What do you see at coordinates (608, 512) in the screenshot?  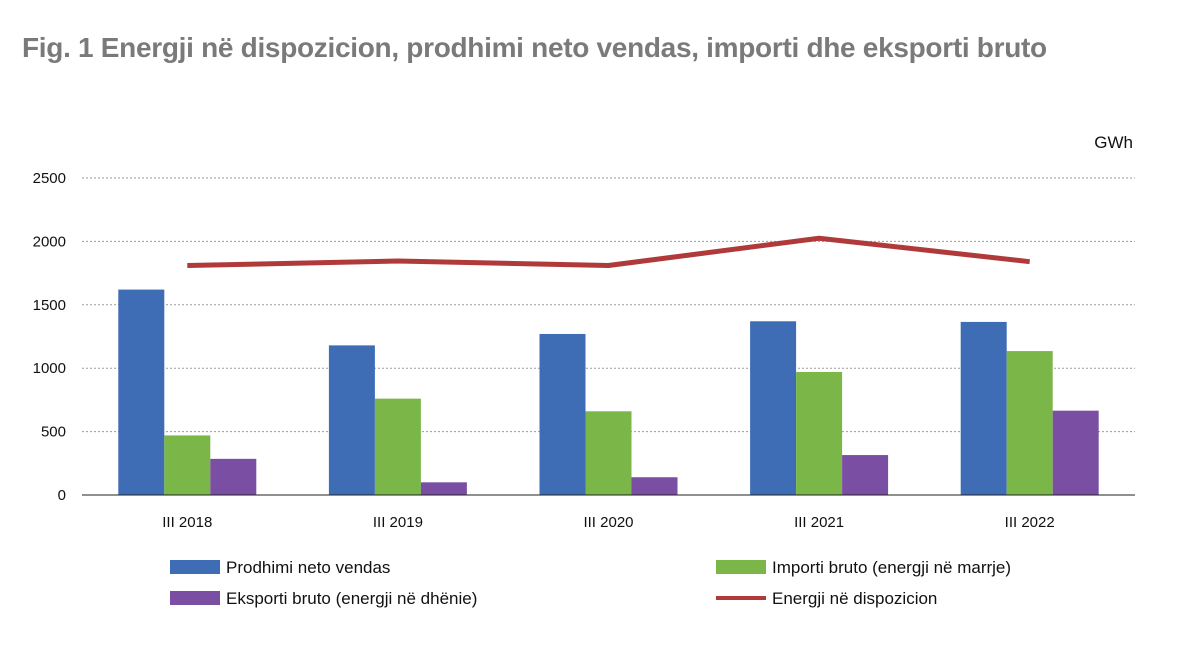 I see `x-axis: III 2018 III 2019 III 2020 III 2021 III 2022` at bounding box center [608, 512].